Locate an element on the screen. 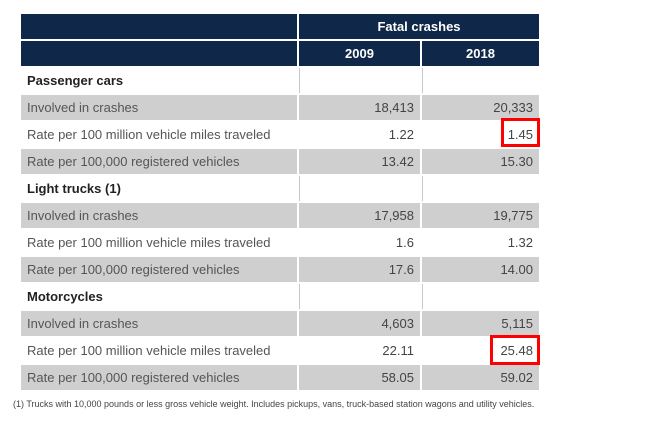 The image size is (649, 422). section-title: Light trucks (1) is located at coordinates (159, 188).